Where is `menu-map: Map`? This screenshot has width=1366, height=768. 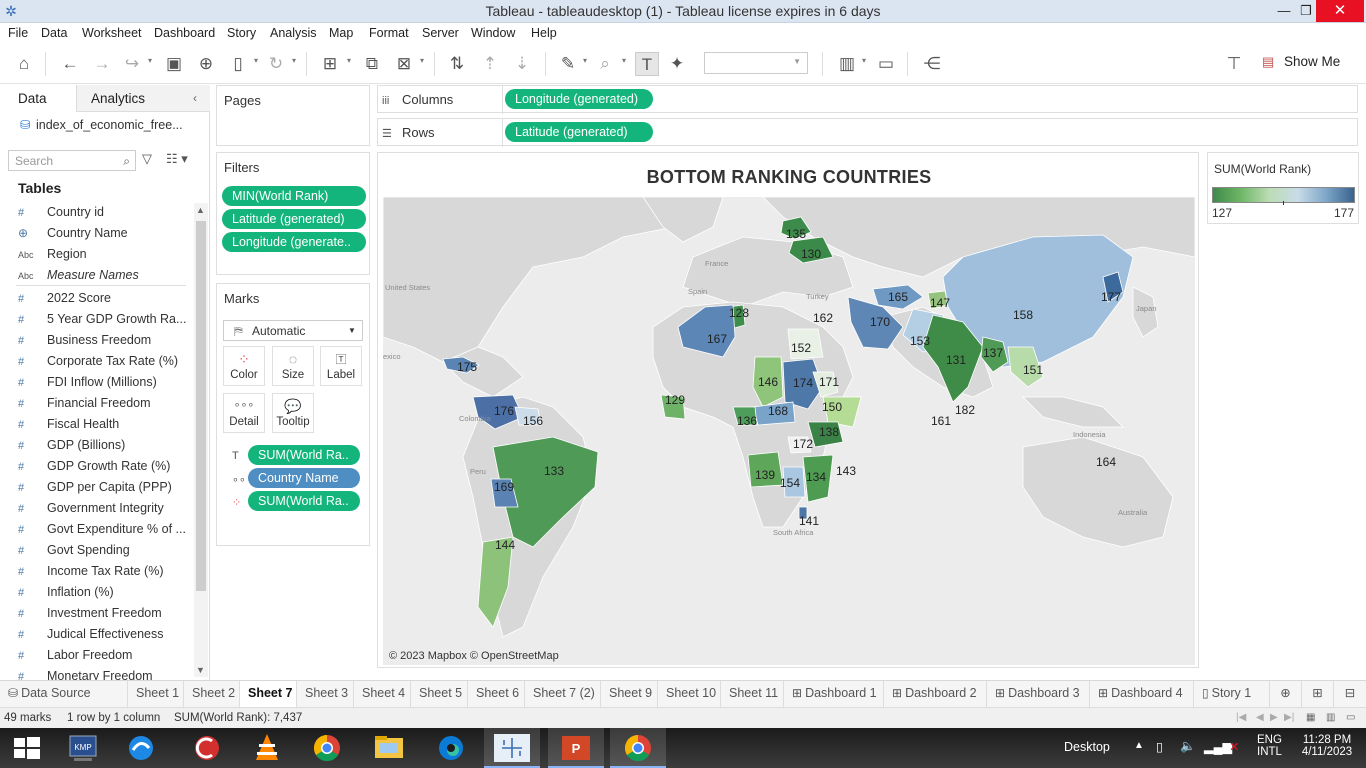
menu-map: Map is located at coordinates (341, 33).